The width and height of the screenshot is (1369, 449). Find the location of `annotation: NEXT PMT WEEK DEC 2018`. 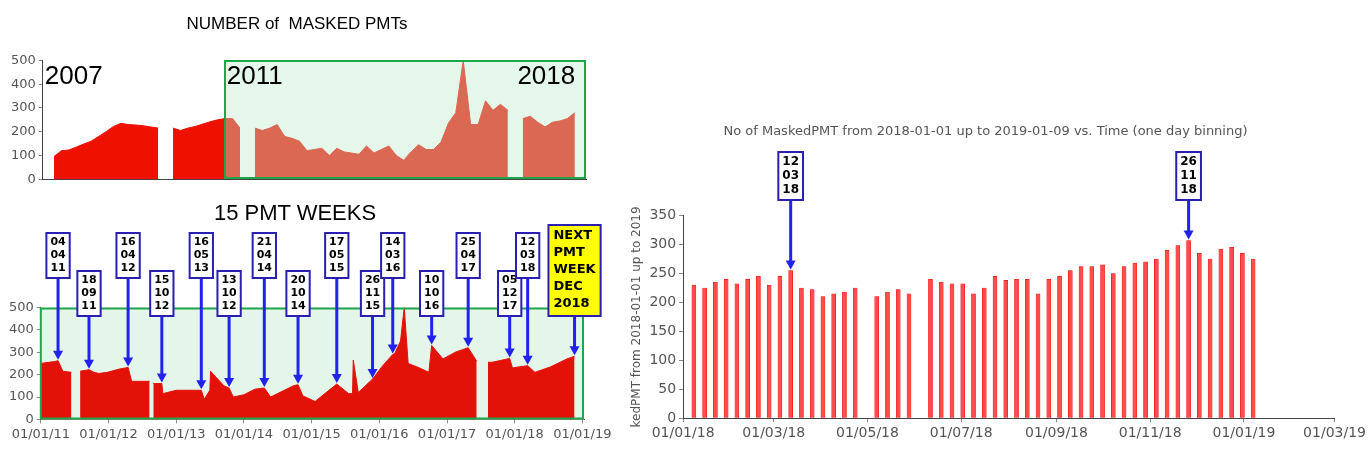

annotation: NEXT PMT WEEK DEC 2018 is located at coordinates (575, 268).